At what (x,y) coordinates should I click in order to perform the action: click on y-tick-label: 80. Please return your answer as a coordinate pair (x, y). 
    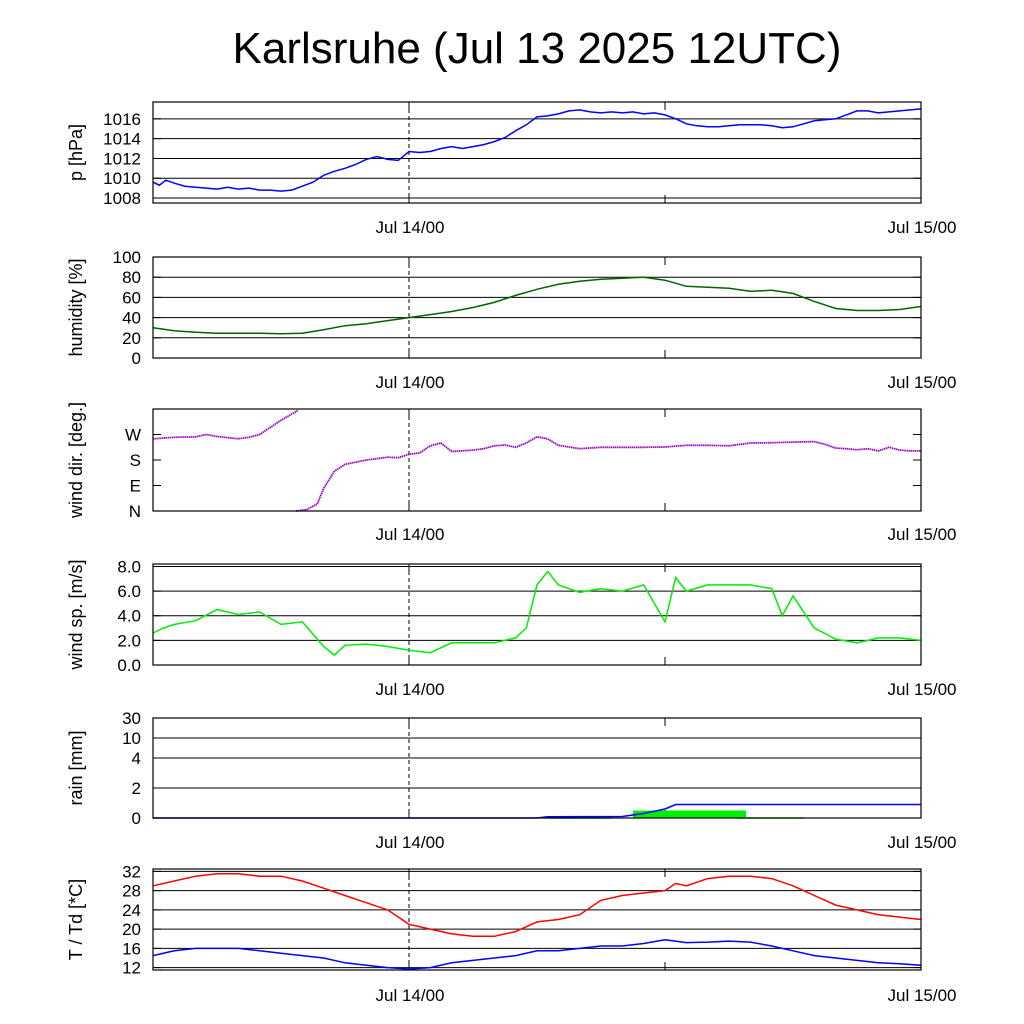
    Looking at the image, I should click on (131, 277).